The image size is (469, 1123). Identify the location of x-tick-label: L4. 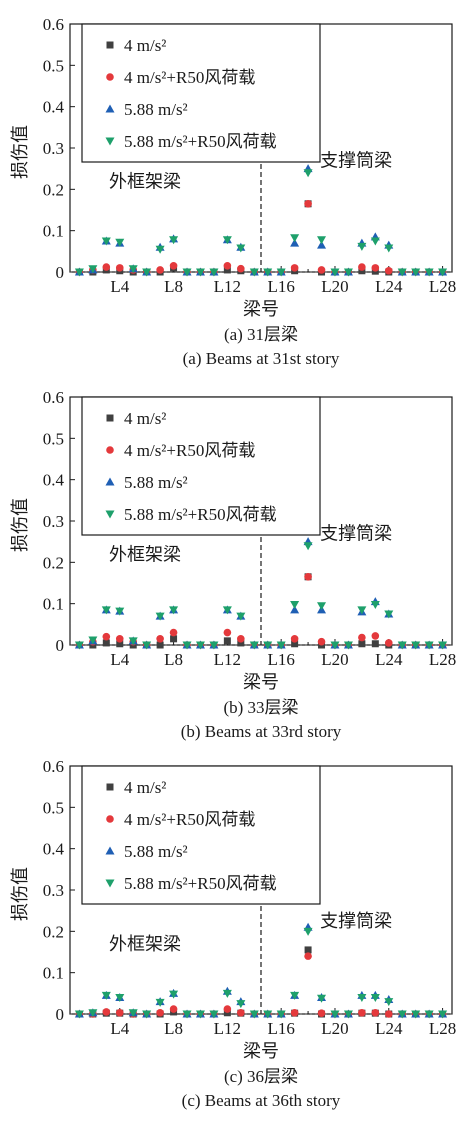
(119, 659).